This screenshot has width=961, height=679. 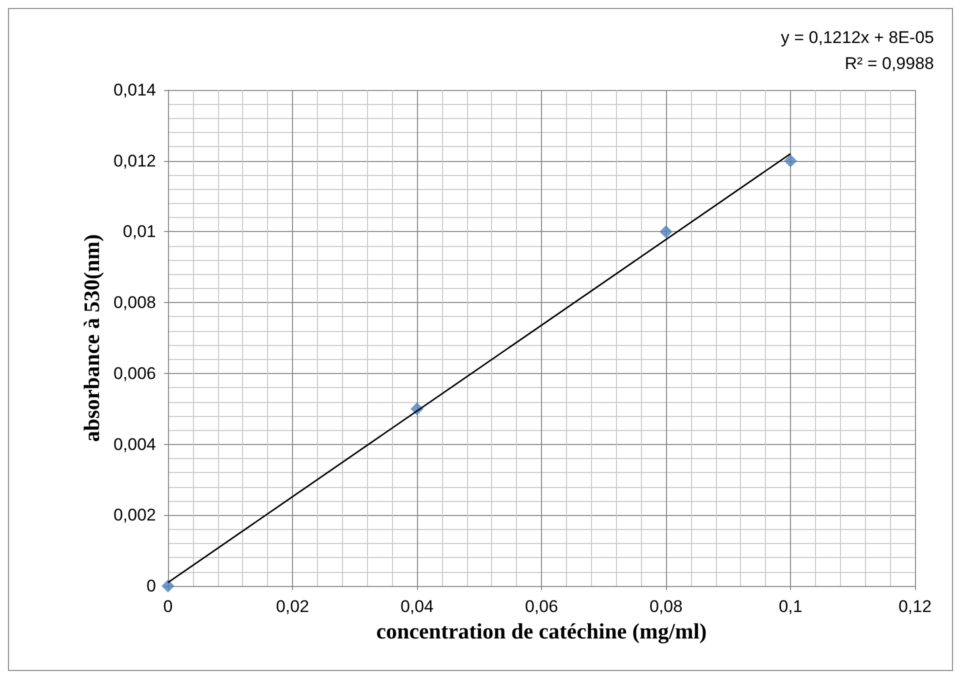 What do you see at coordinates (134, 90) in the screenshot?
I see `y-tick-label: 0,014` at bounding box center [134, 90].